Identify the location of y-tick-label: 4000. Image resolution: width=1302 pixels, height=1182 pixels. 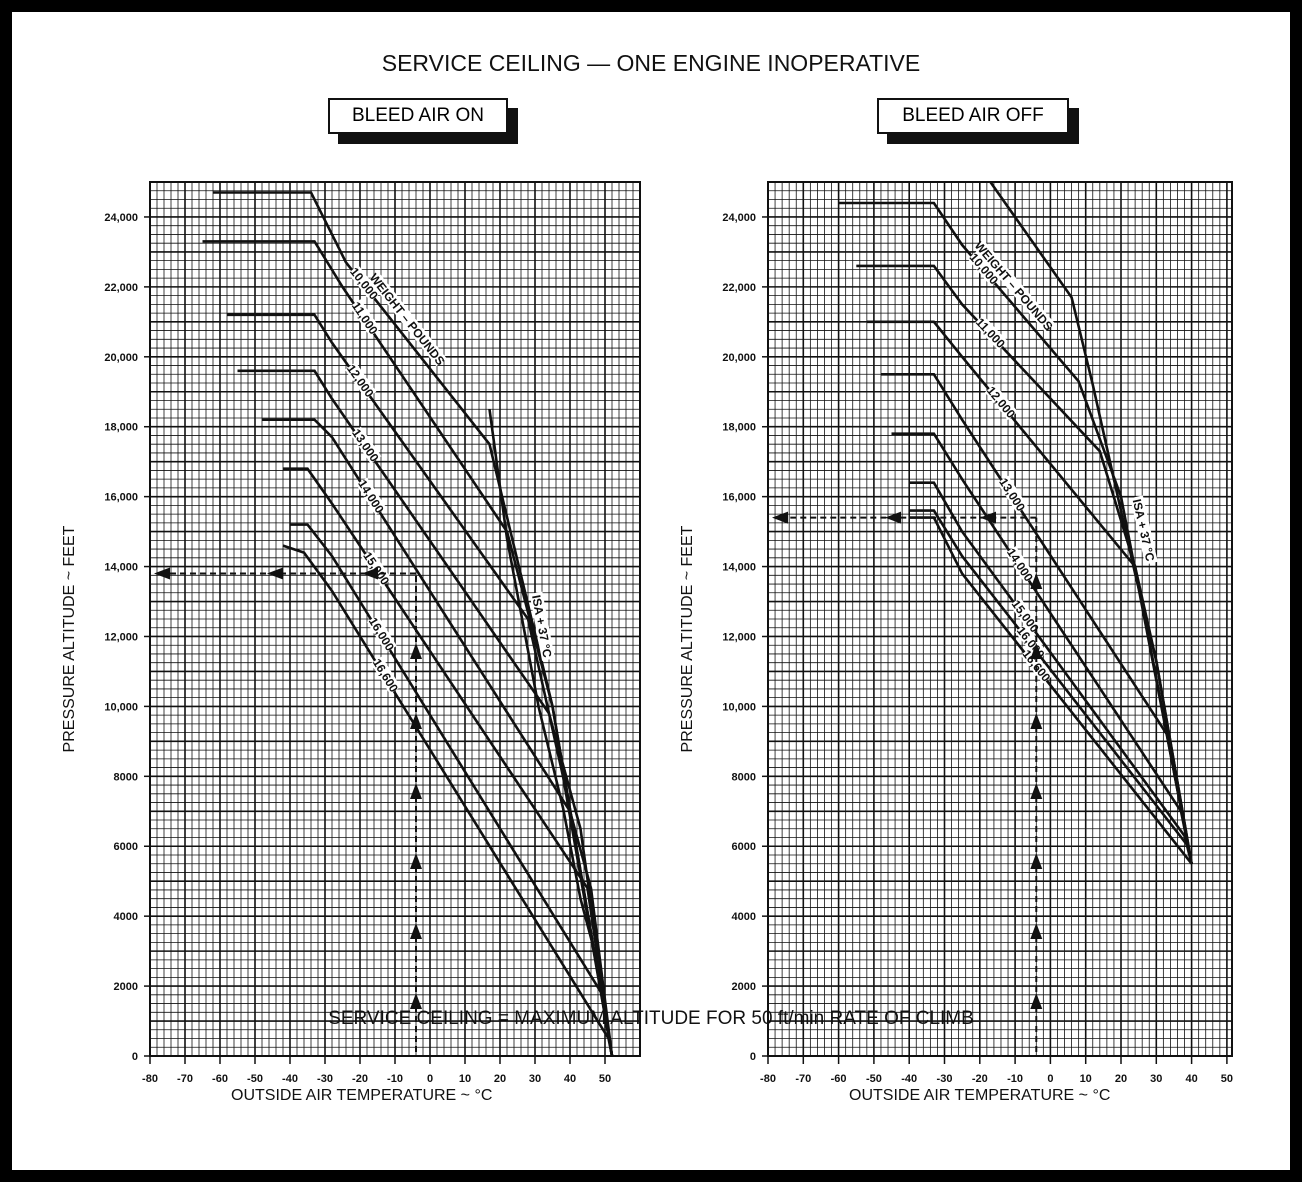
(126, 917).